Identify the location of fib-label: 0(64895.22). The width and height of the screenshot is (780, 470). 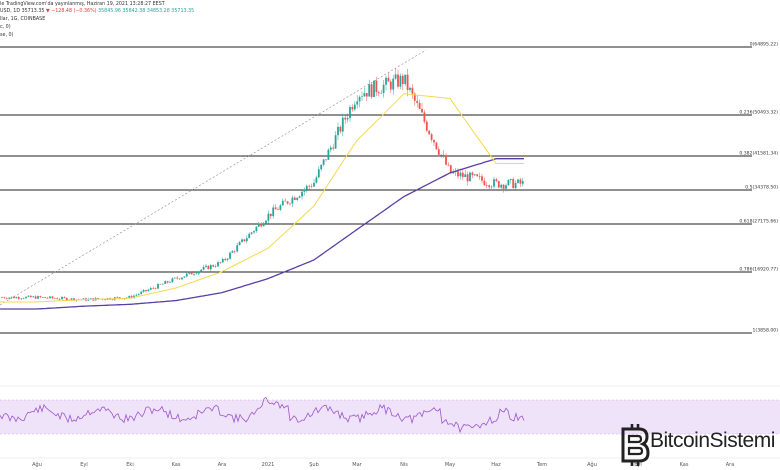
(764, 45).